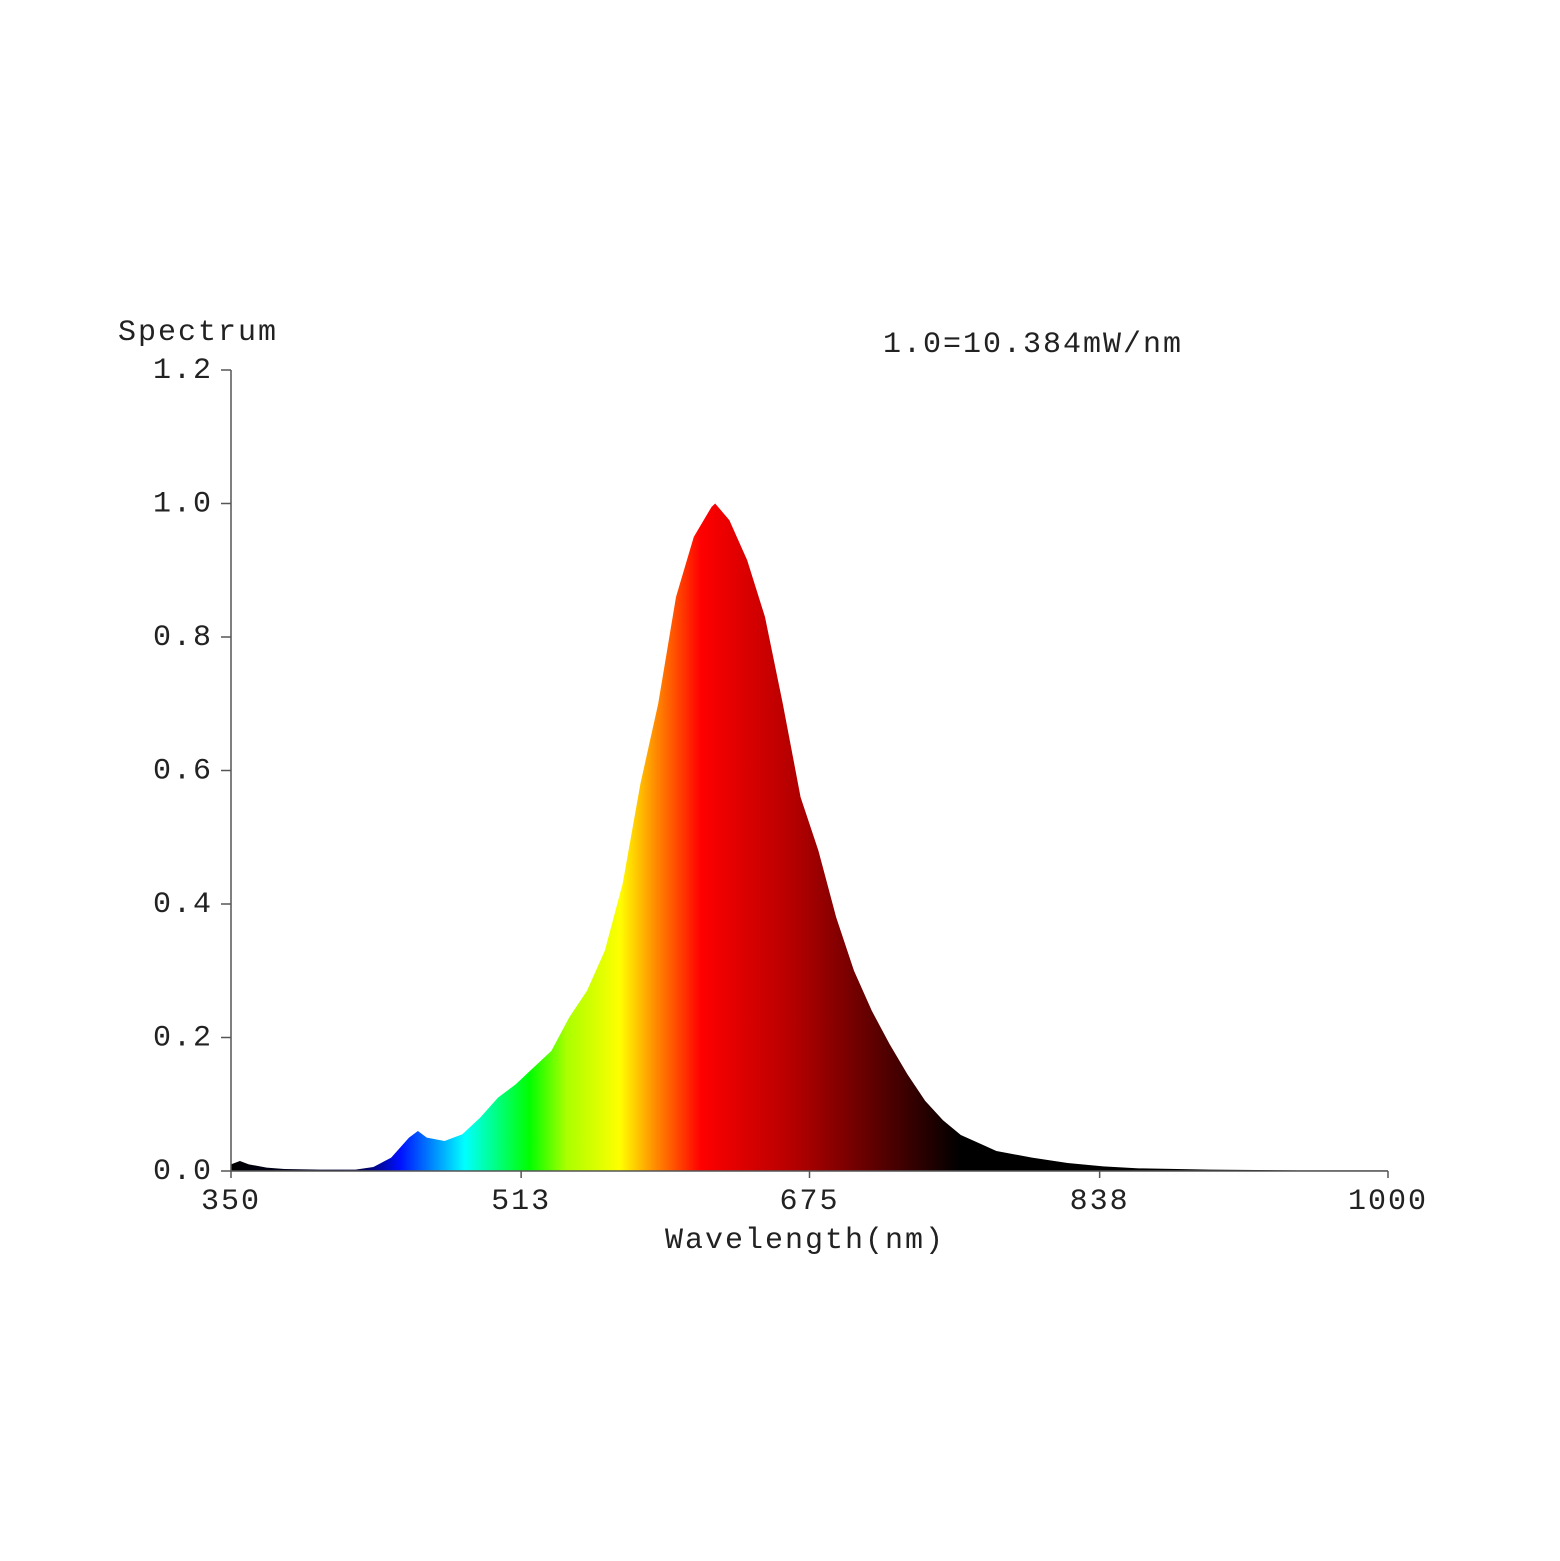 Image resolution: width=1560 pixels, height=1561 pixels. I want to click on y-axis-label: Spectrum, so click(198, 333).